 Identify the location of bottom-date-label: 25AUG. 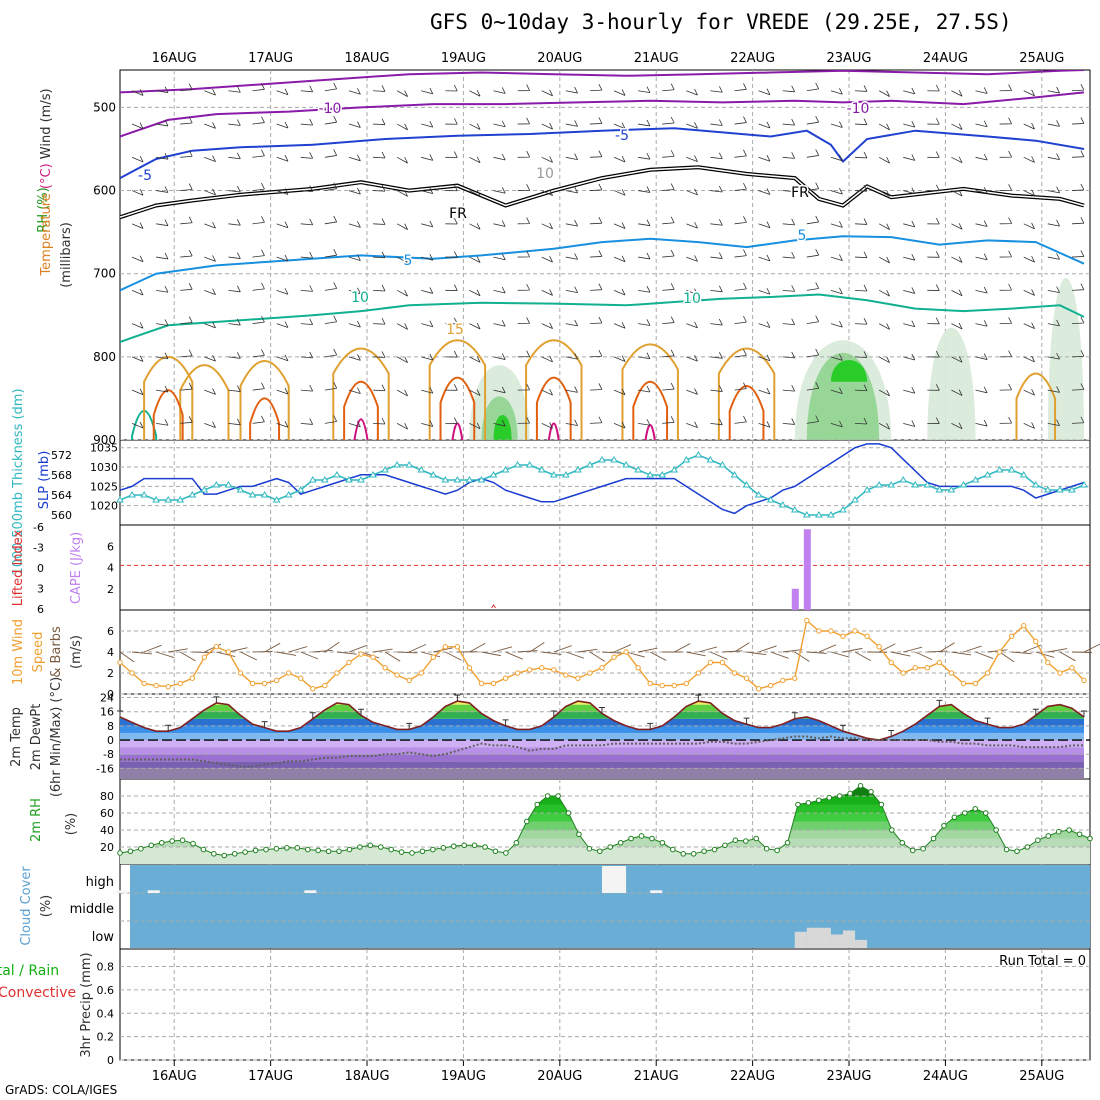
(1041, 1076).